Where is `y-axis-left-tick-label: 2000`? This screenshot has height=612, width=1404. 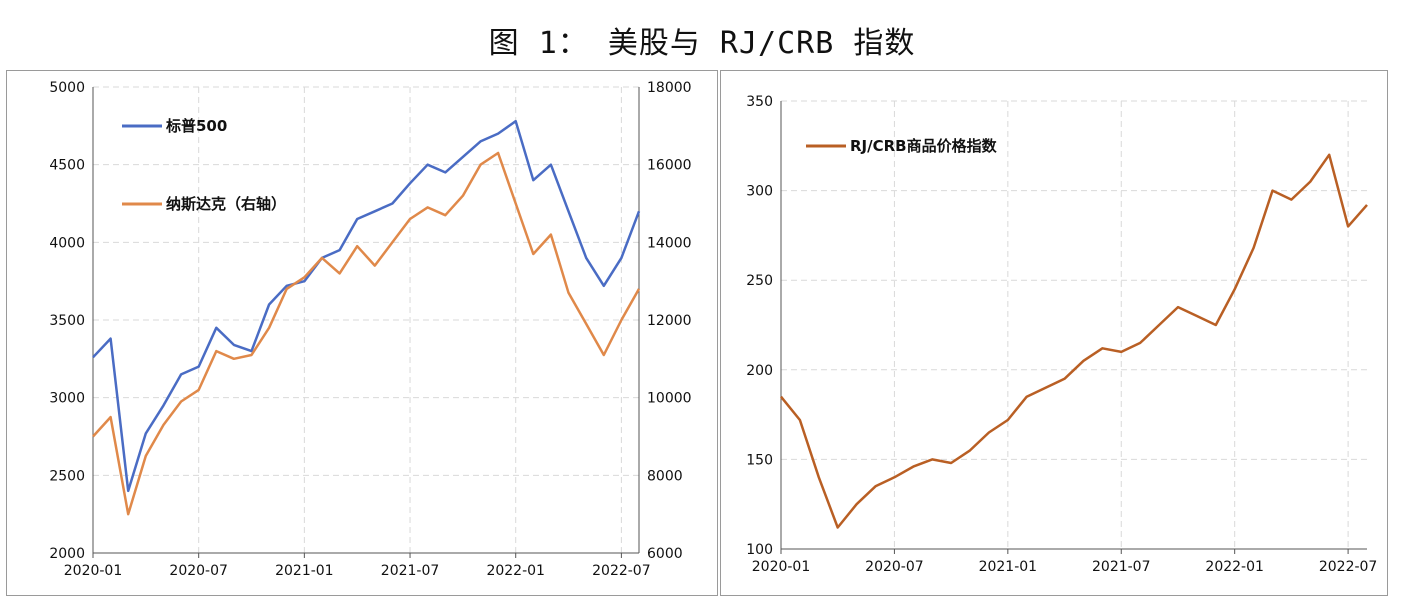 y-axis-left-tick-label: 2000 is located at coordinates (67, 554).